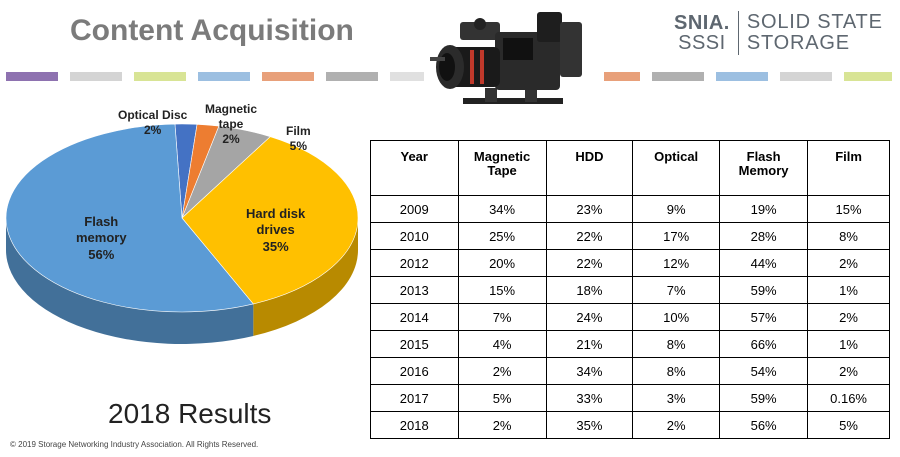  I want to click on col-film-header: Film, so click(848, 168).